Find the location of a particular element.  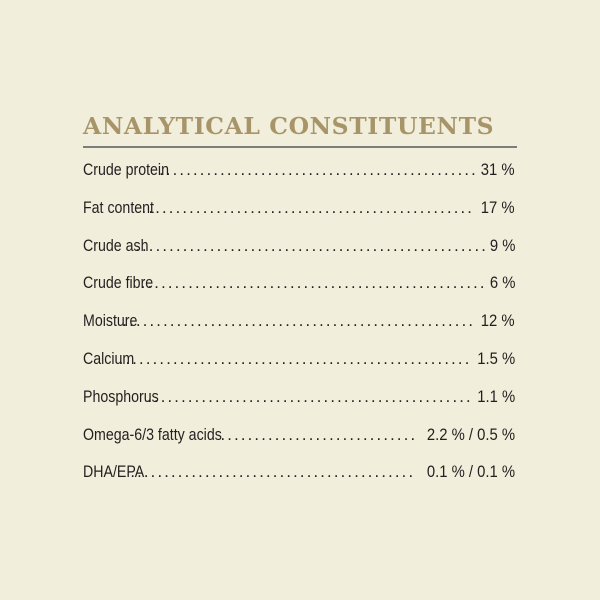

list-item: Crude ash 9 % is located at coordinates (299, 256).